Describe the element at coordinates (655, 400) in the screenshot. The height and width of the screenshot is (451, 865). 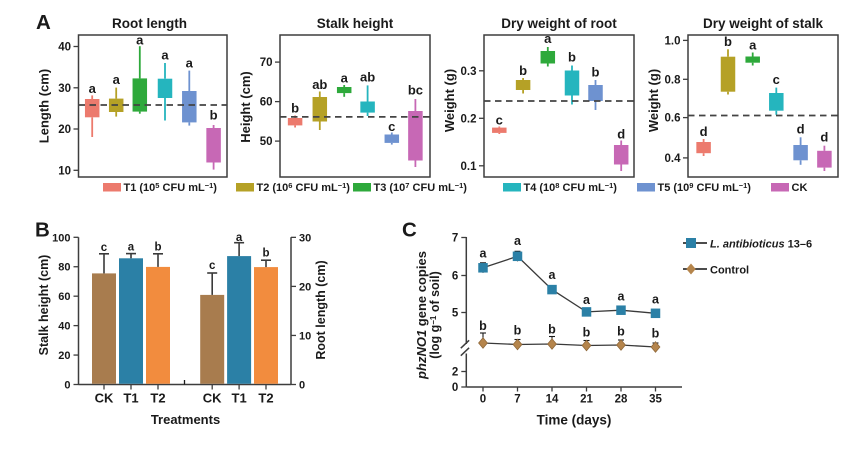
I see `svg-text: 35` at that location.